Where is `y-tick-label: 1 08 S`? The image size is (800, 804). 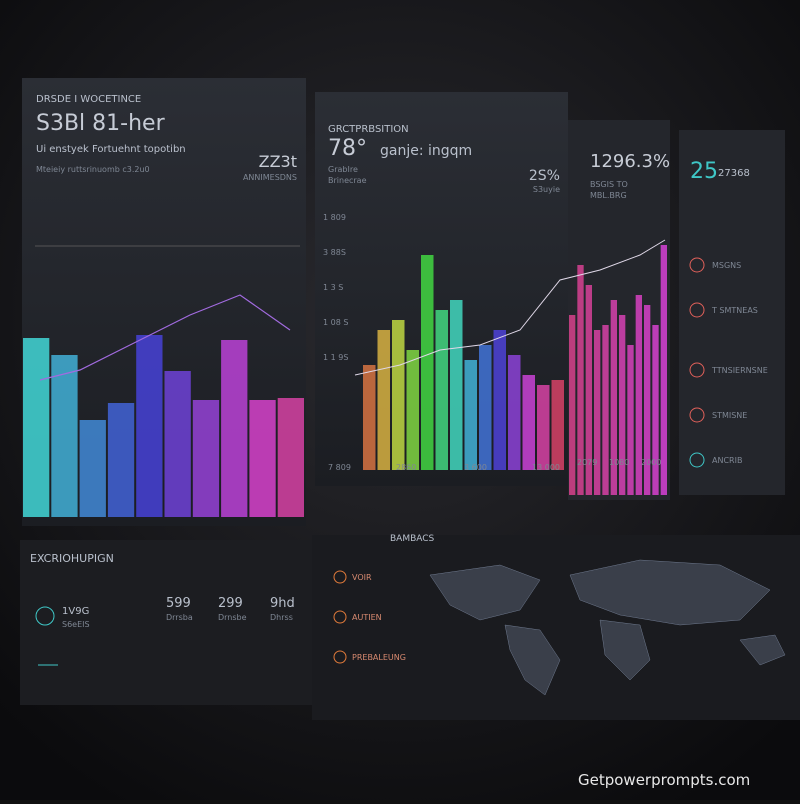 y-tick-label: 1 08 S is located at coordinates (335, 322).